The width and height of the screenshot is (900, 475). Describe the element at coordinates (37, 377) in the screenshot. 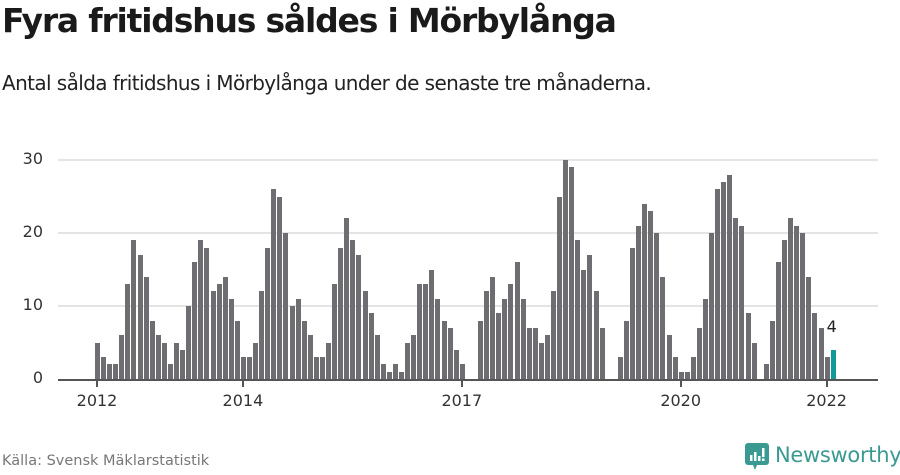

I see `y-axis-tick-label: 0` at that location.